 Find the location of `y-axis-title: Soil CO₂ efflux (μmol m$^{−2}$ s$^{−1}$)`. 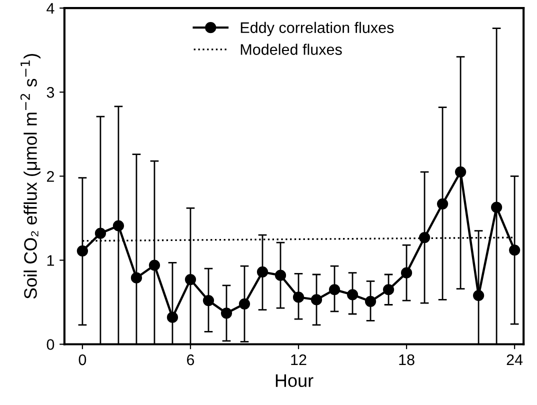

y-axis-title: Soil CO₂ efflux (μmol m$^{−2}$ s$^{−1}$) is located at coordinates (30, 176).